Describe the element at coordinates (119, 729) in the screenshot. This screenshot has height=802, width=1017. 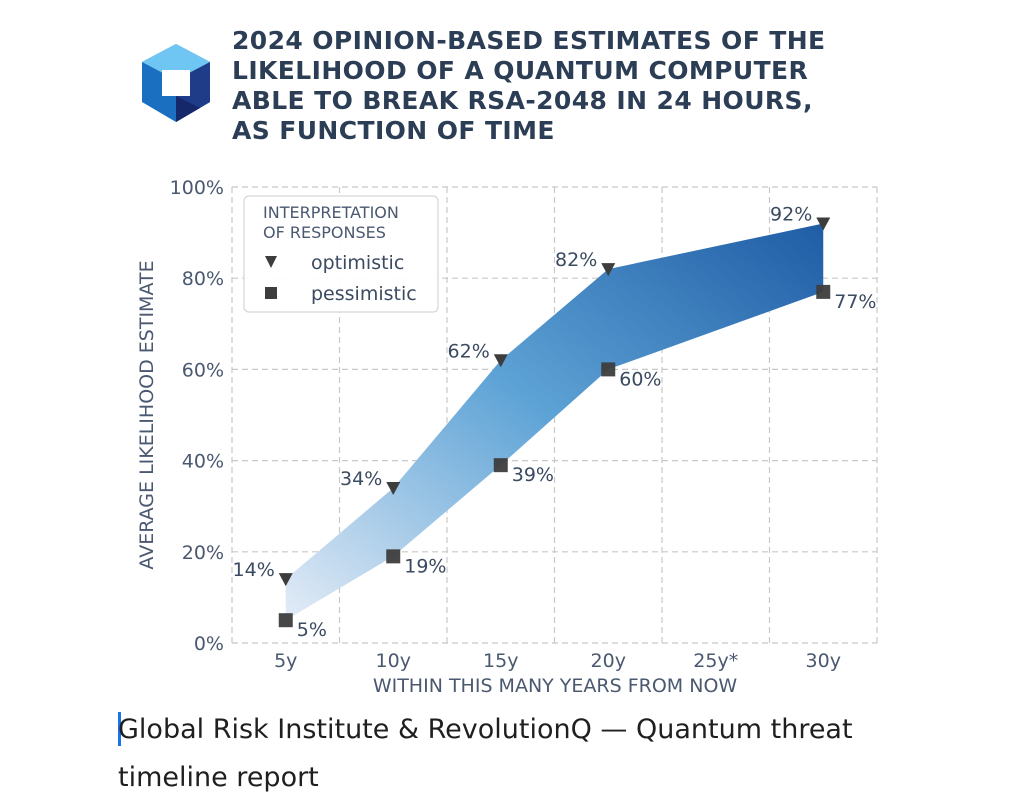
I see `text-cursor` at that location.